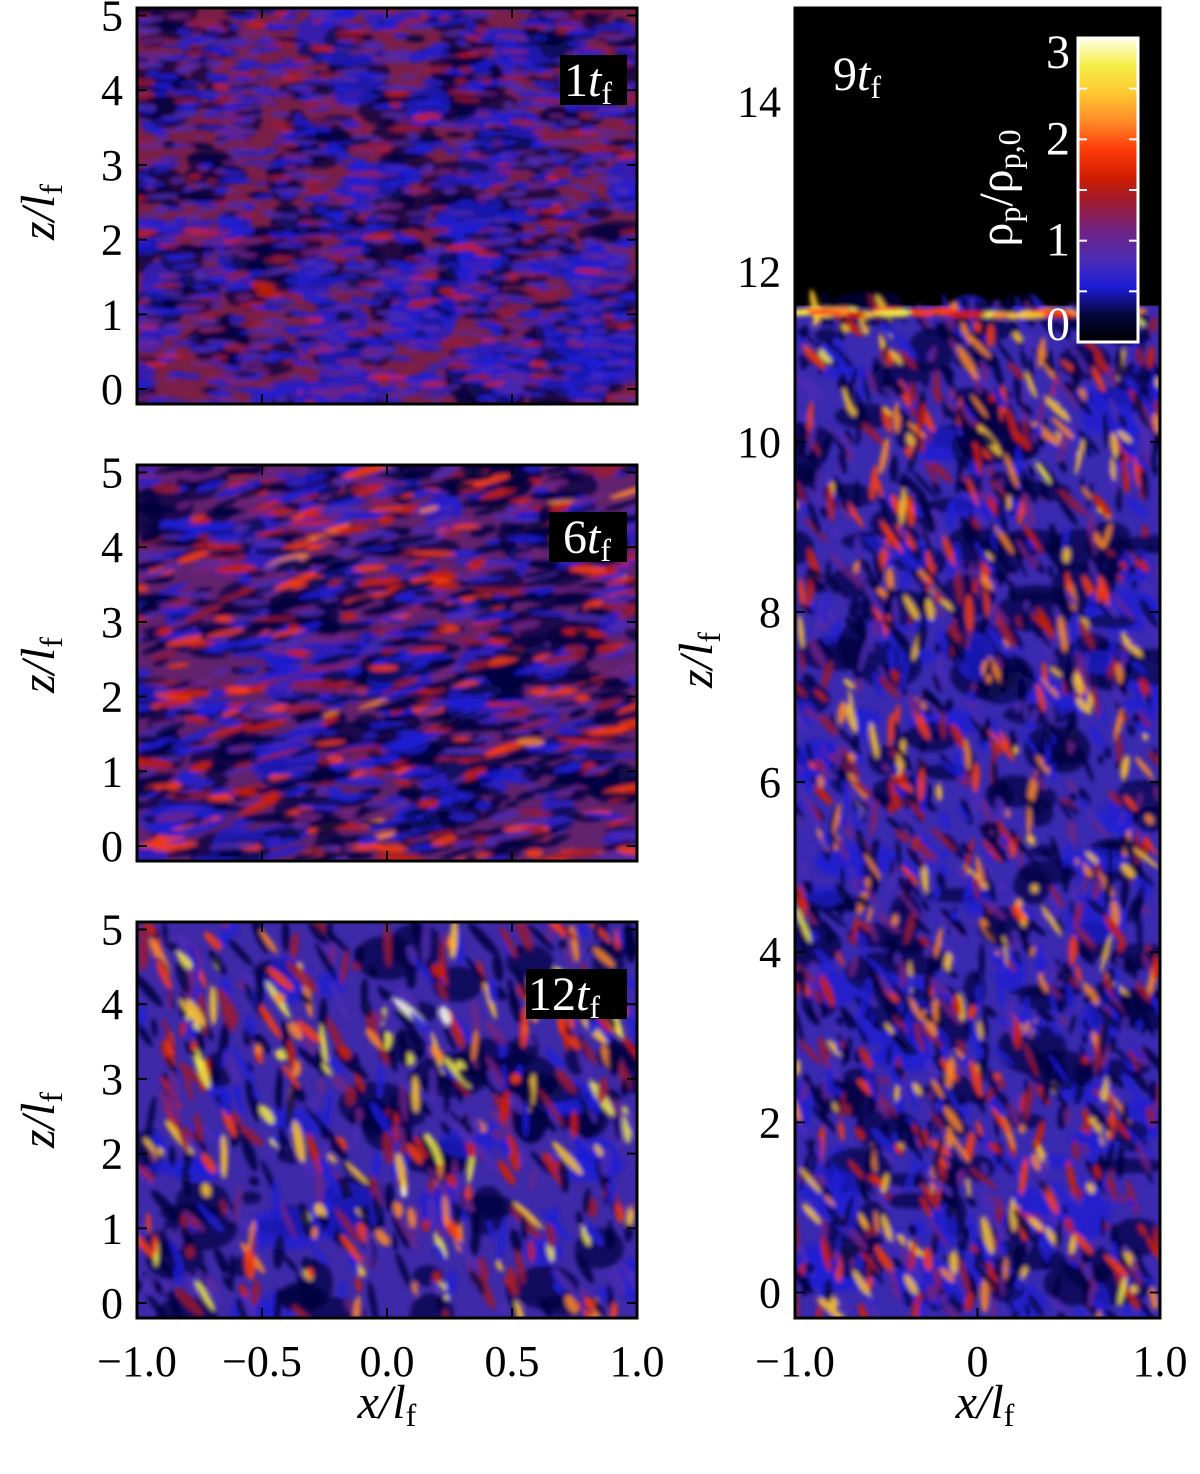 The width and height of the screenshot is (1200, 1474). I want to click on panel-1tf-ticks, so click(387, 206).